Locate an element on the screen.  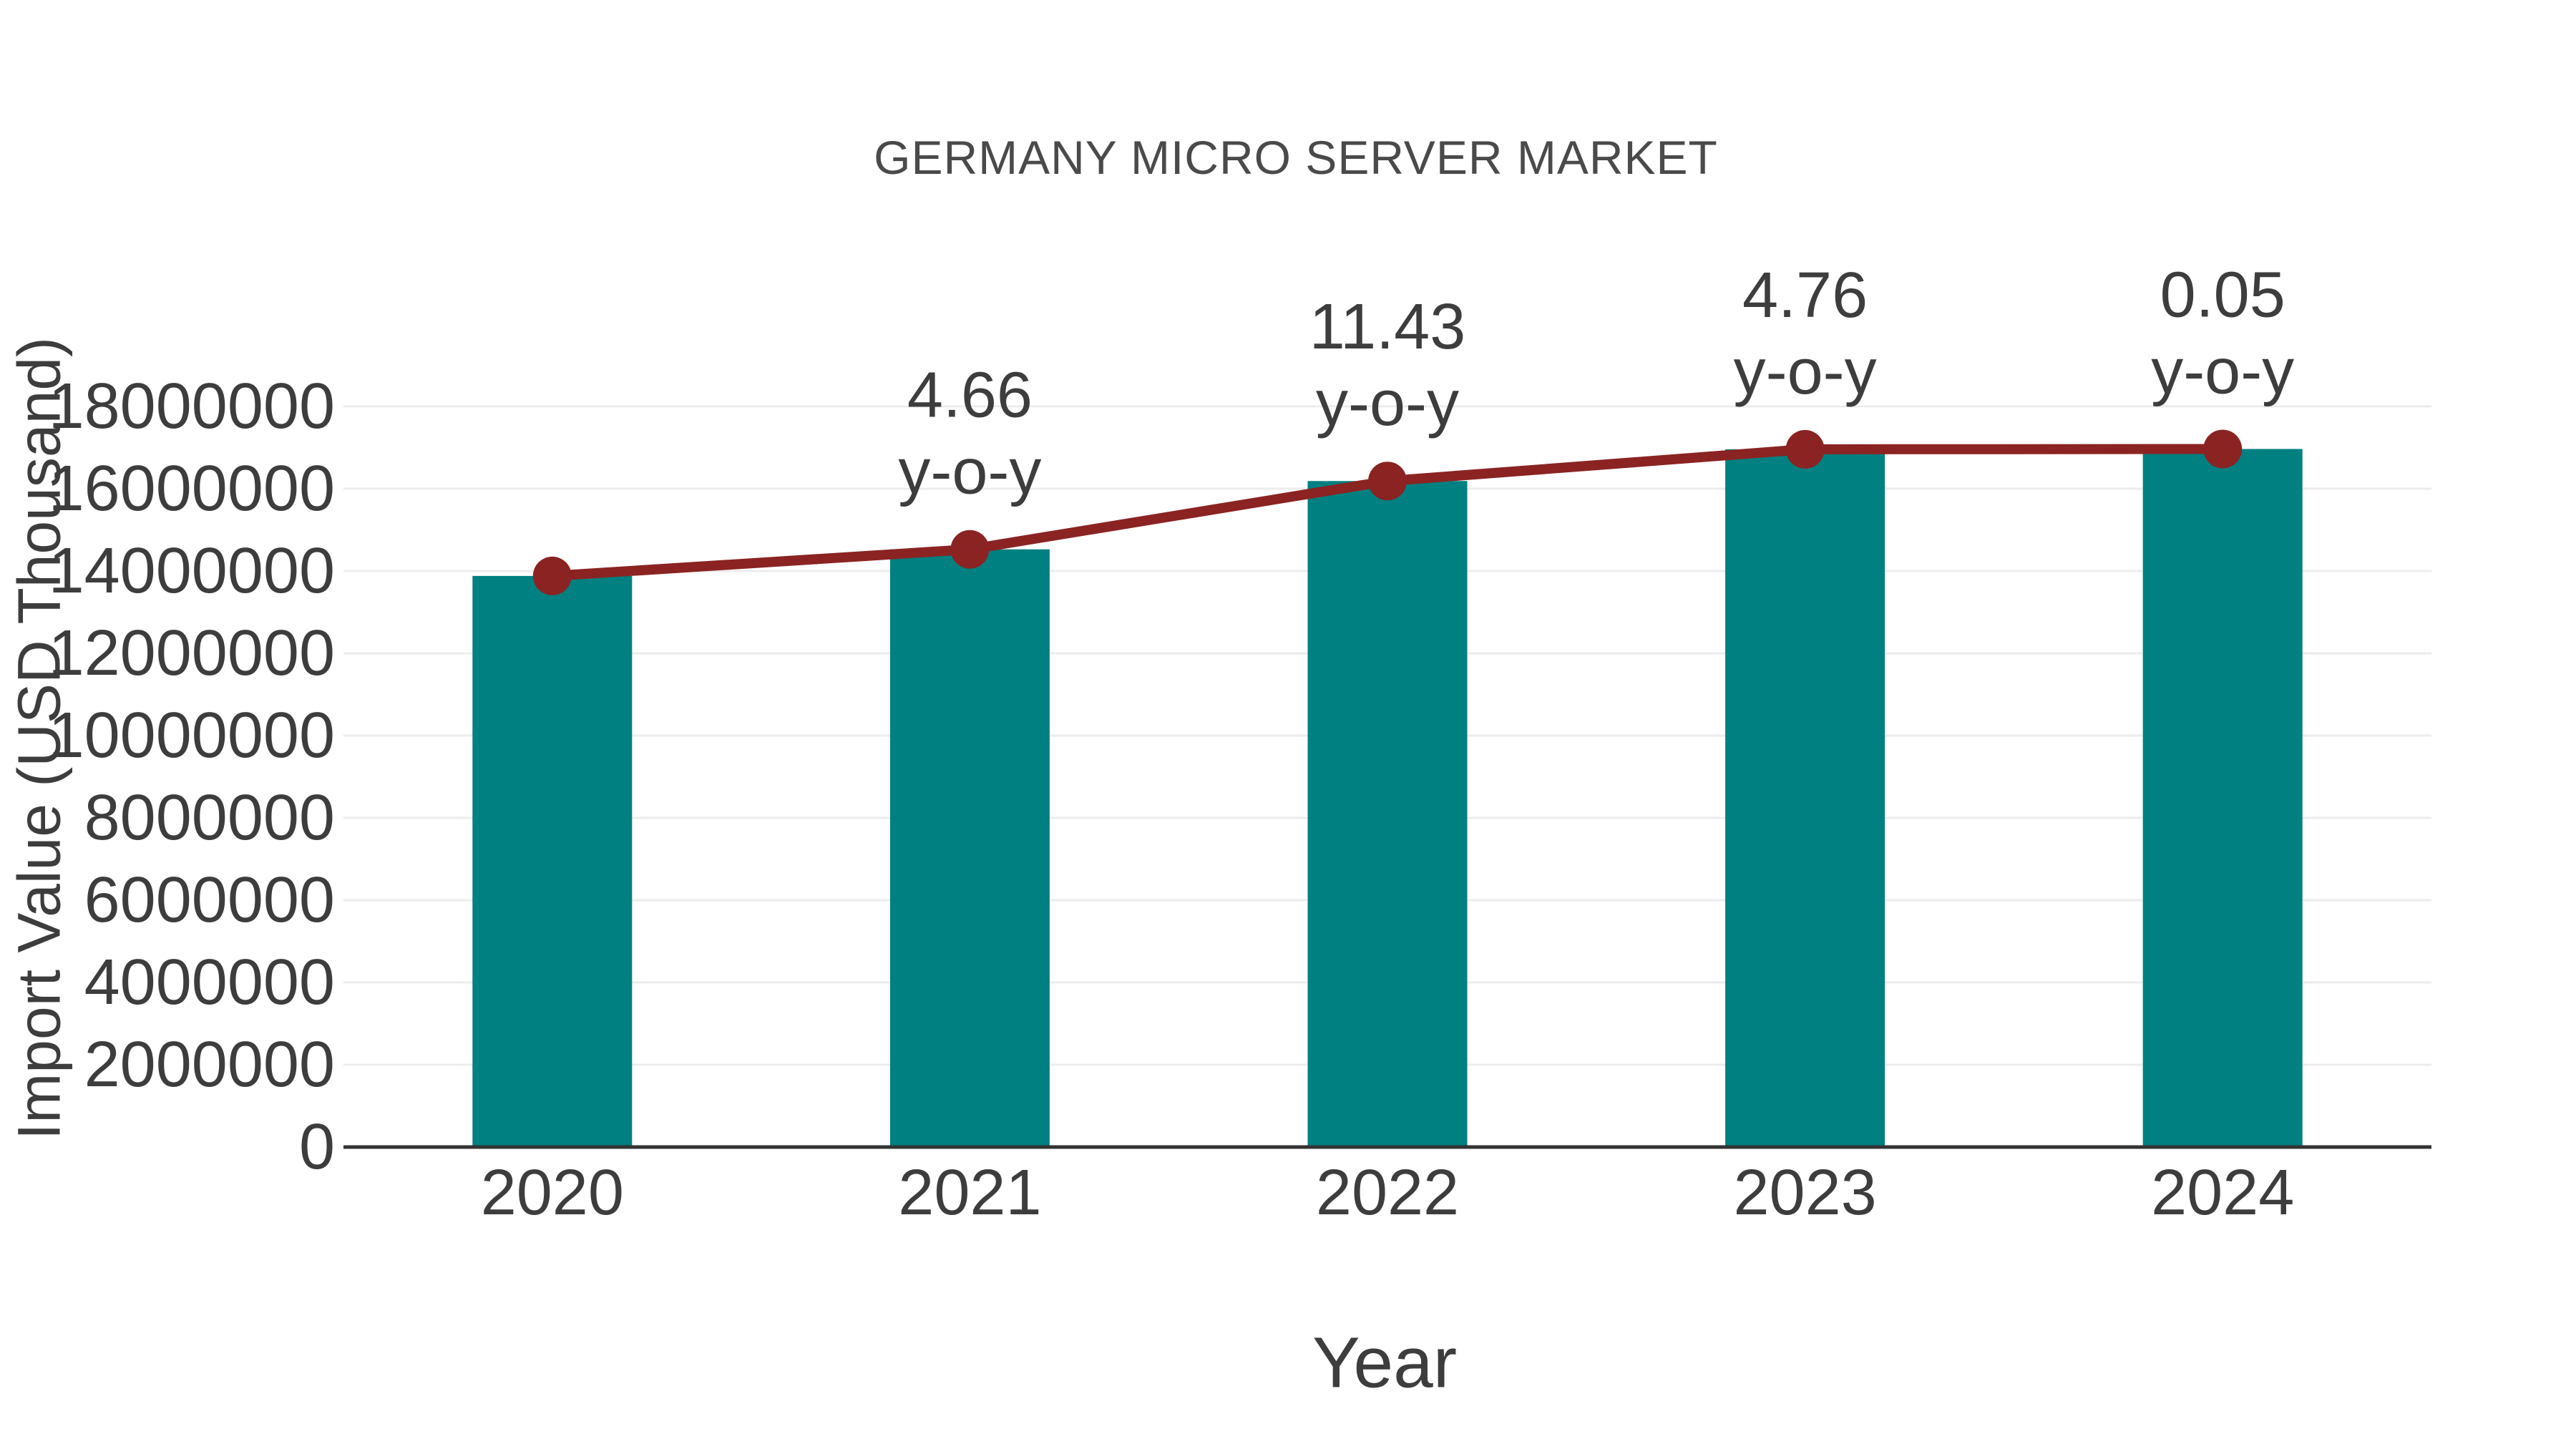
x-tick-label: 2023 is located at coordinates (1804, 1193).